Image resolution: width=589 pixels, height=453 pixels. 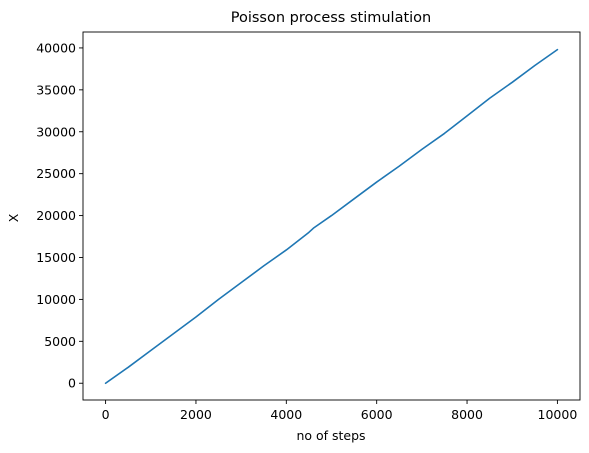 What do you see at coordinates (56, 257) in the screenshot?
I see `y-tick-label: 15000` at bounding box center [56, 257].